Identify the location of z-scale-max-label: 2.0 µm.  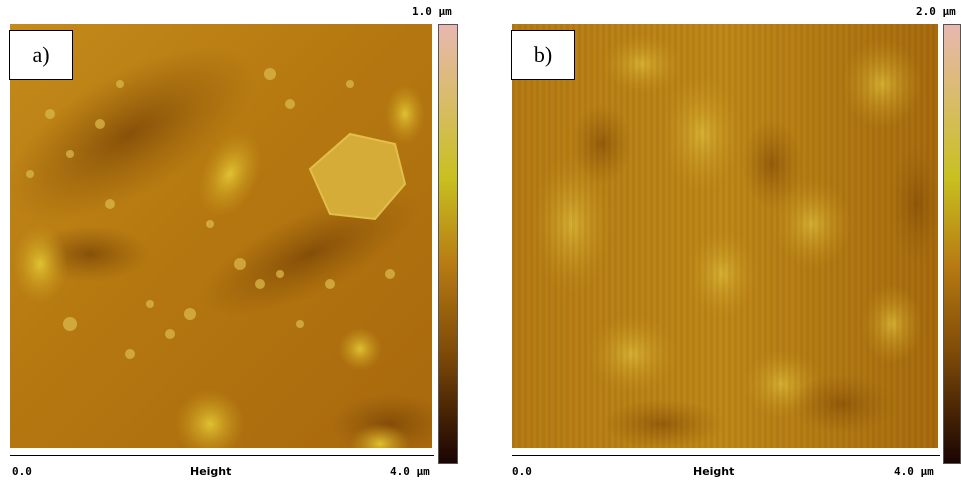
(936, 11).